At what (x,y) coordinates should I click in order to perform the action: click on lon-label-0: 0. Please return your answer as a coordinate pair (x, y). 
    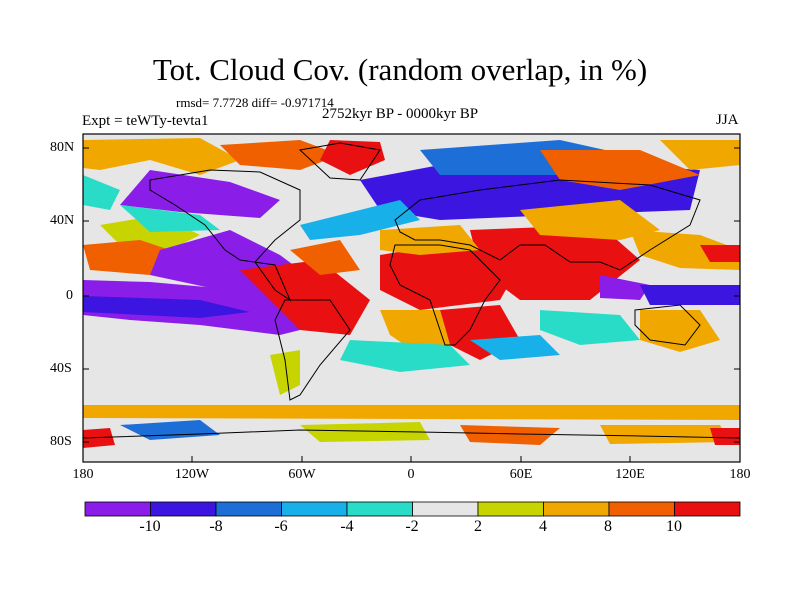
    Looking at the image, I should click on (411, 474).